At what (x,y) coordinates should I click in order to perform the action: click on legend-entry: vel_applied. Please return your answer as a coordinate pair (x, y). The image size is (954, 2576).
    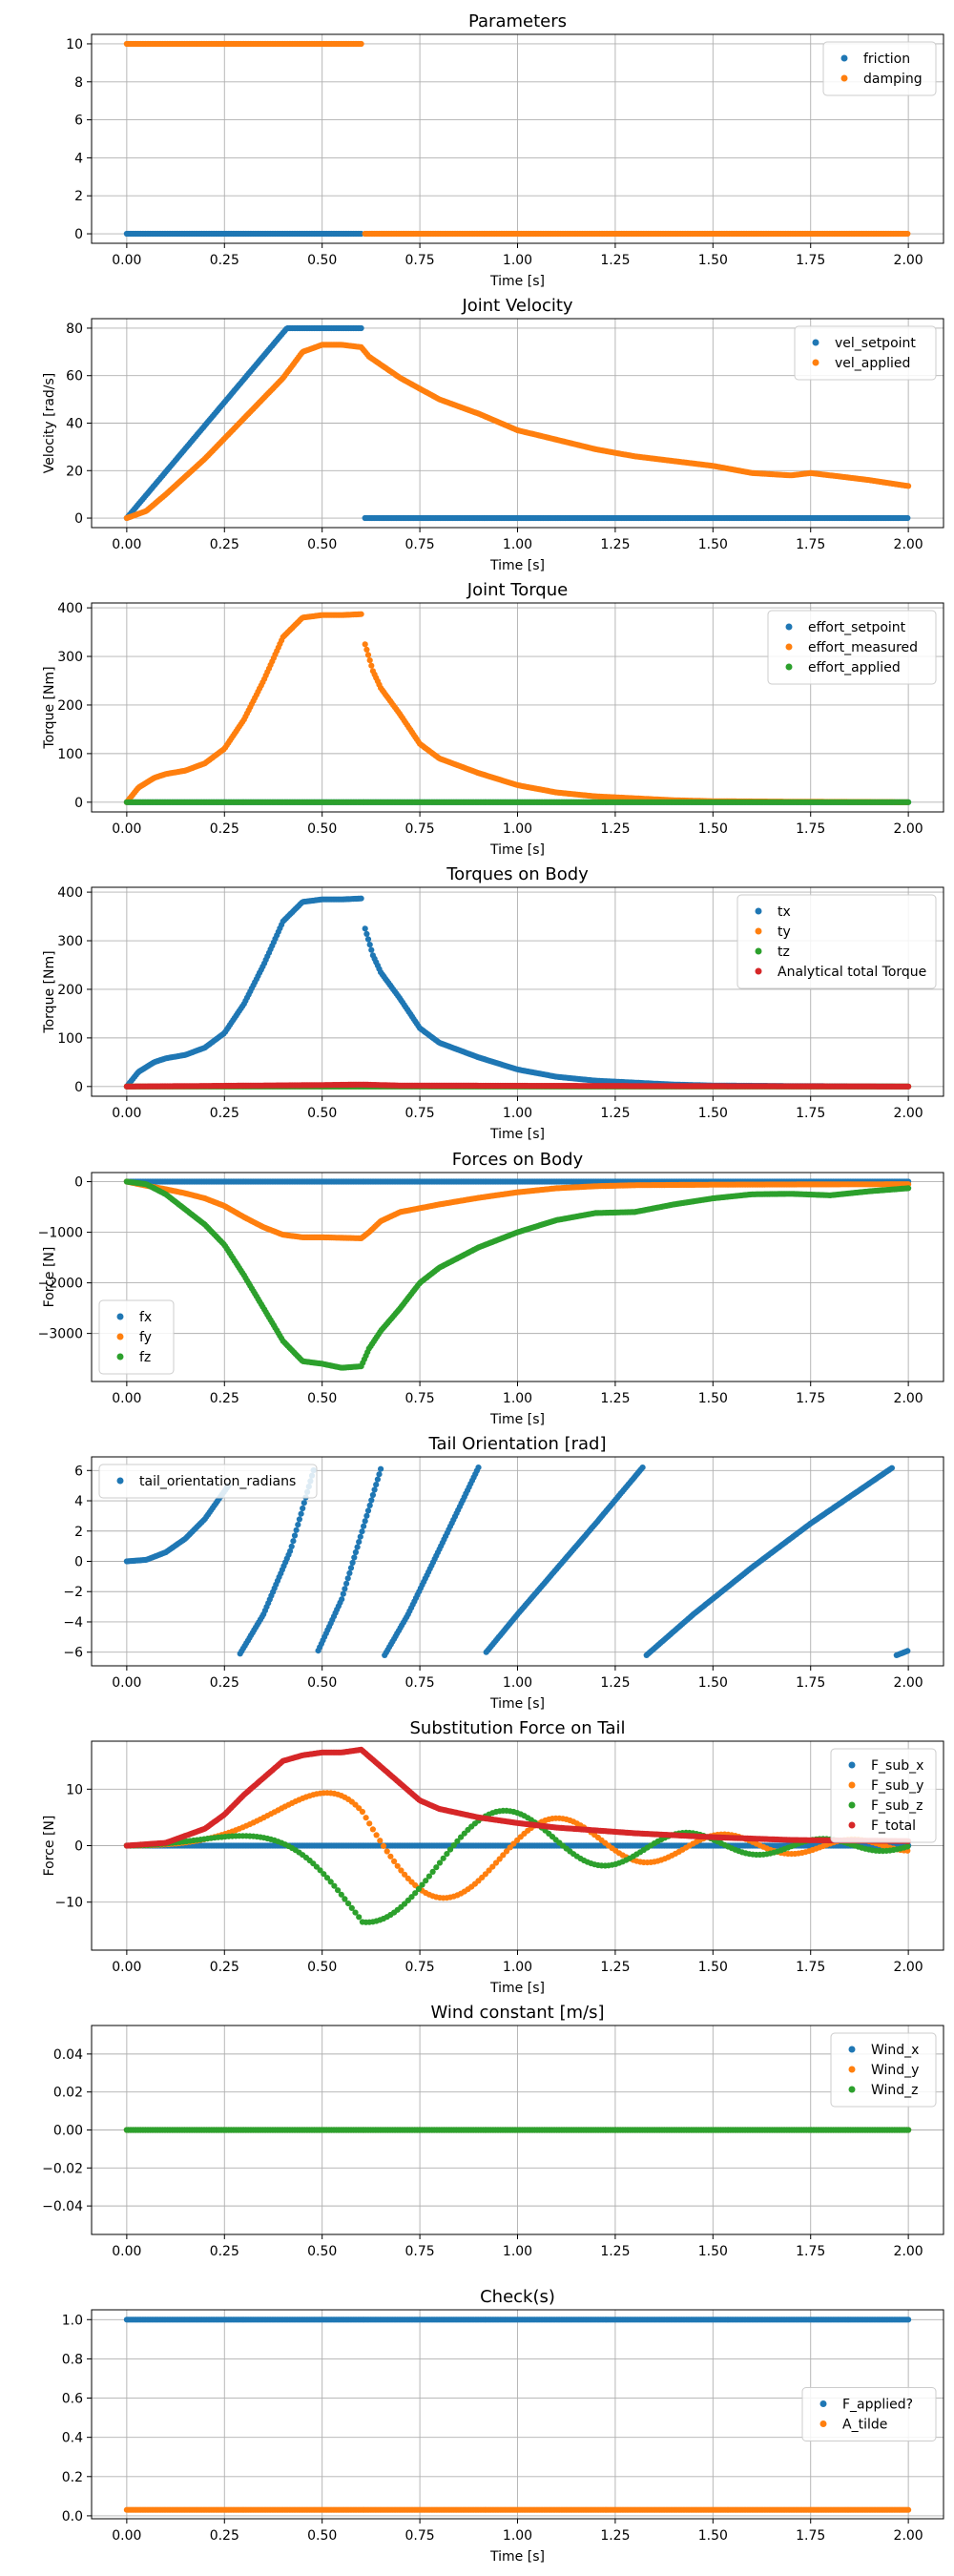
    Looking at the image, I should click on (872, 363).